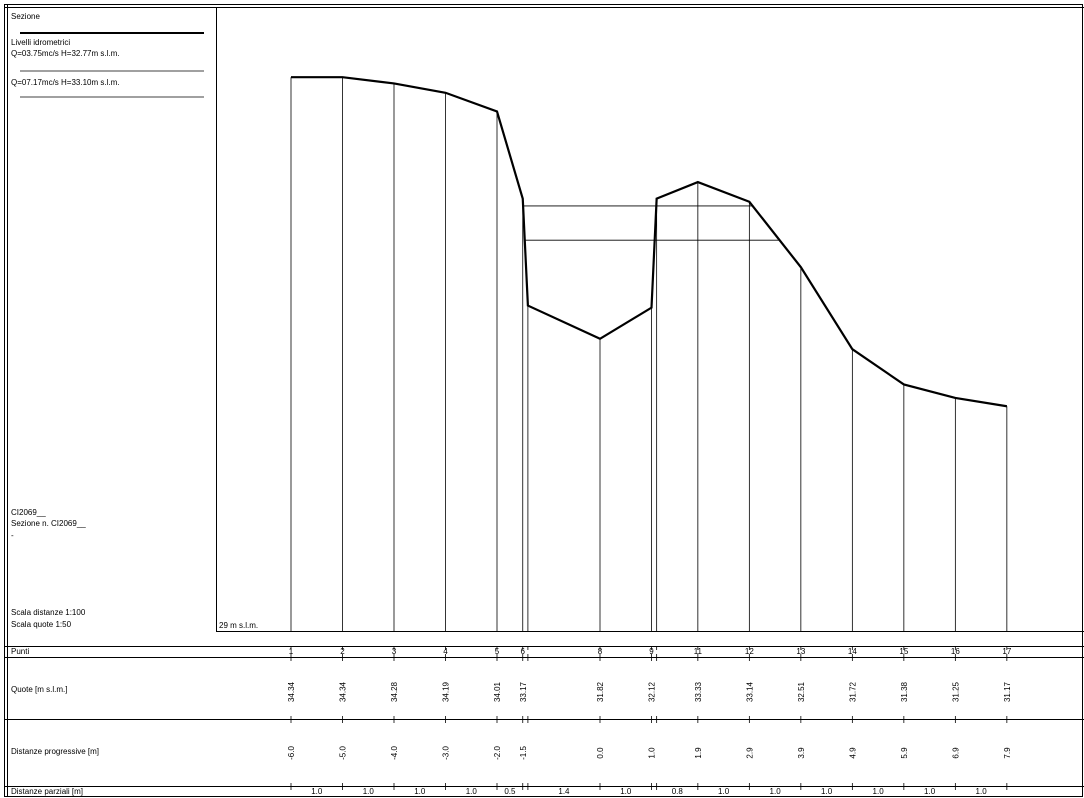 The image size is (1084, 798). Describe the element at coordinates (47, 791) in the screenshot. I see `row-label-parziali: Distanze parziali [m]` at that location.